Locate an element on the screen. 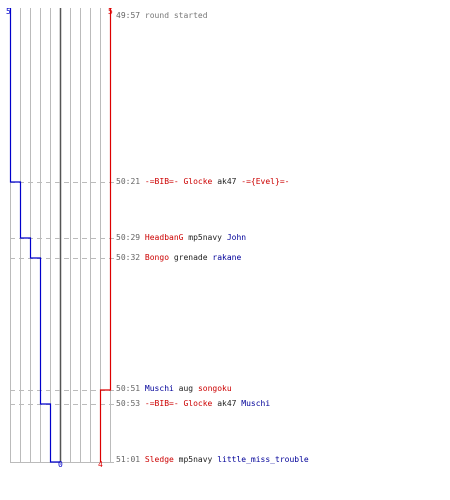 The width and height of the screenshot is (450, 500). killer-name: Muschi is located at coordinates (159, 388).